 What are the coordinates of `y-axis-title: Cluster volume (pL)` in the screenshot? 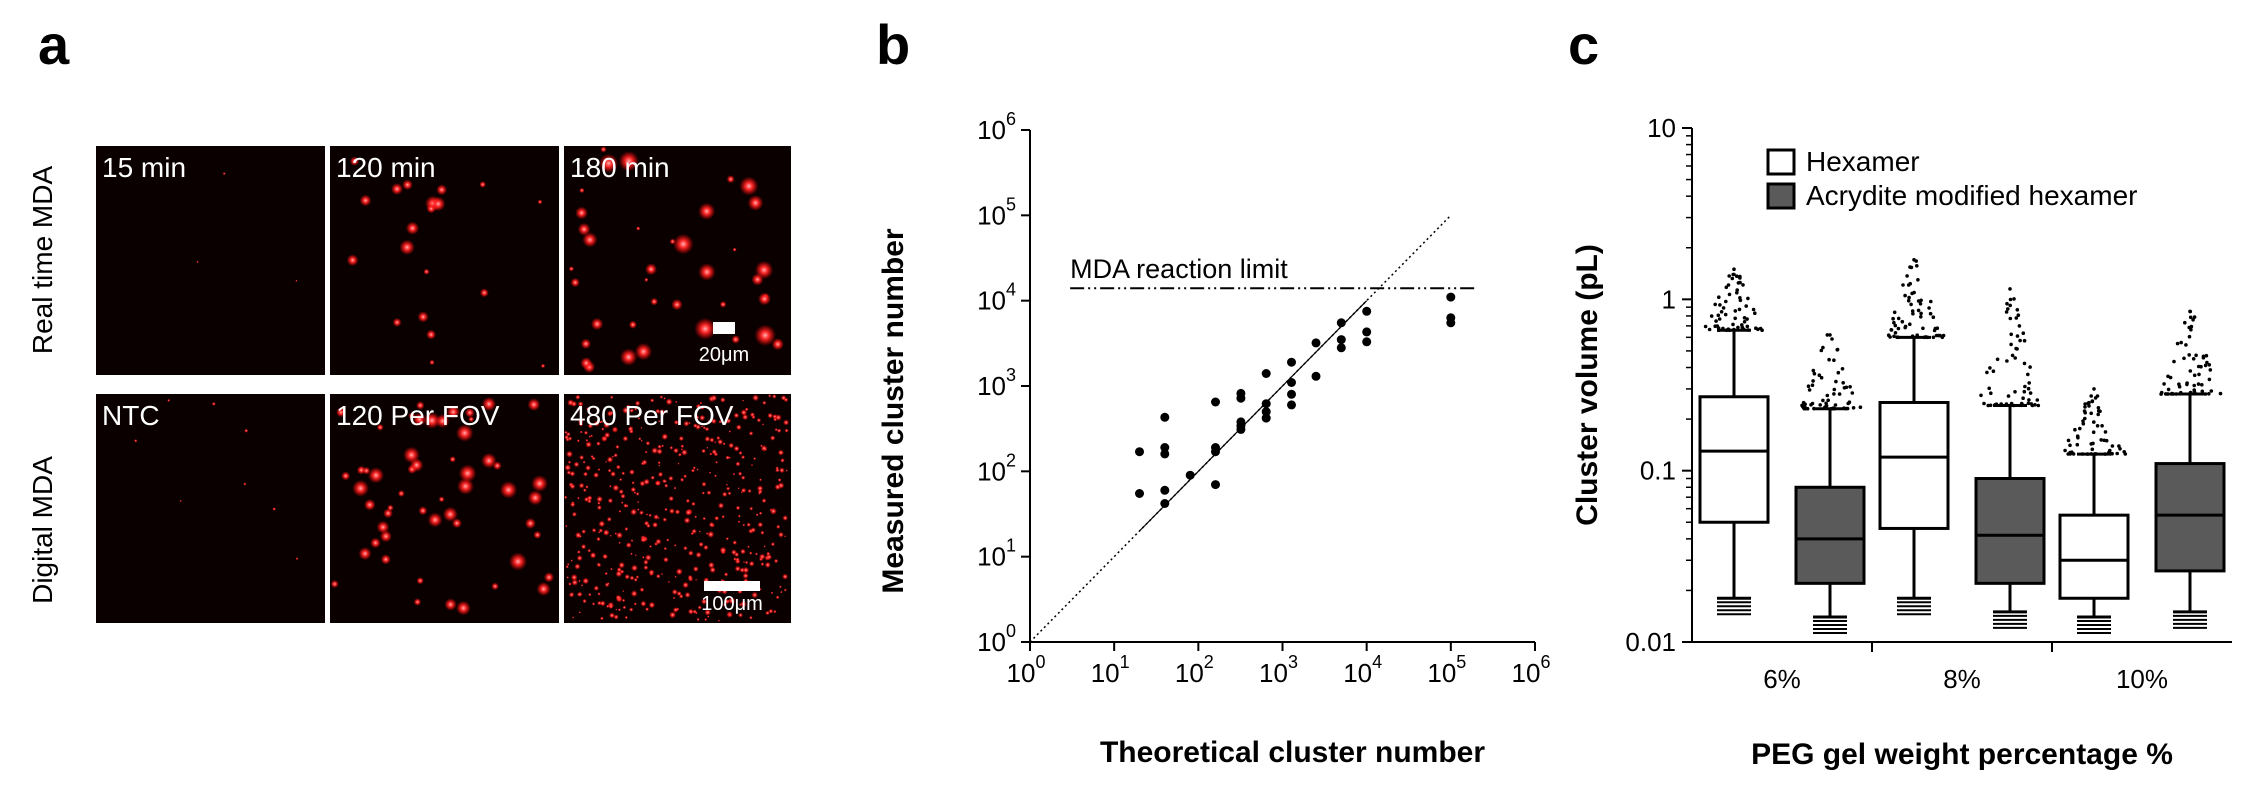 It's located at (1587, 385).